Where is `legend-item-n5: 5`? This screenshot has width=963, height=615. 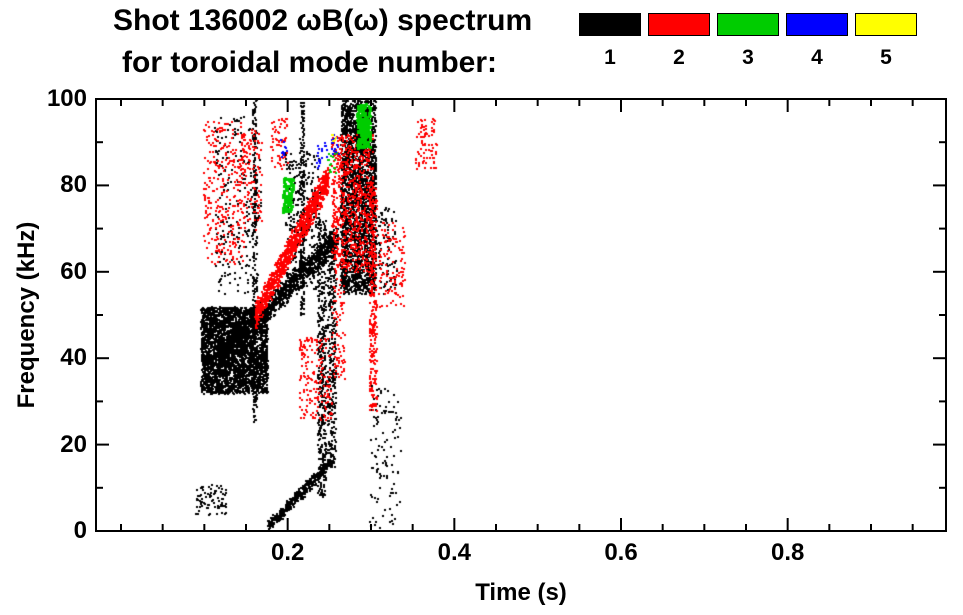
legend-item-n5: 5 is located at coordinates (886, 41).